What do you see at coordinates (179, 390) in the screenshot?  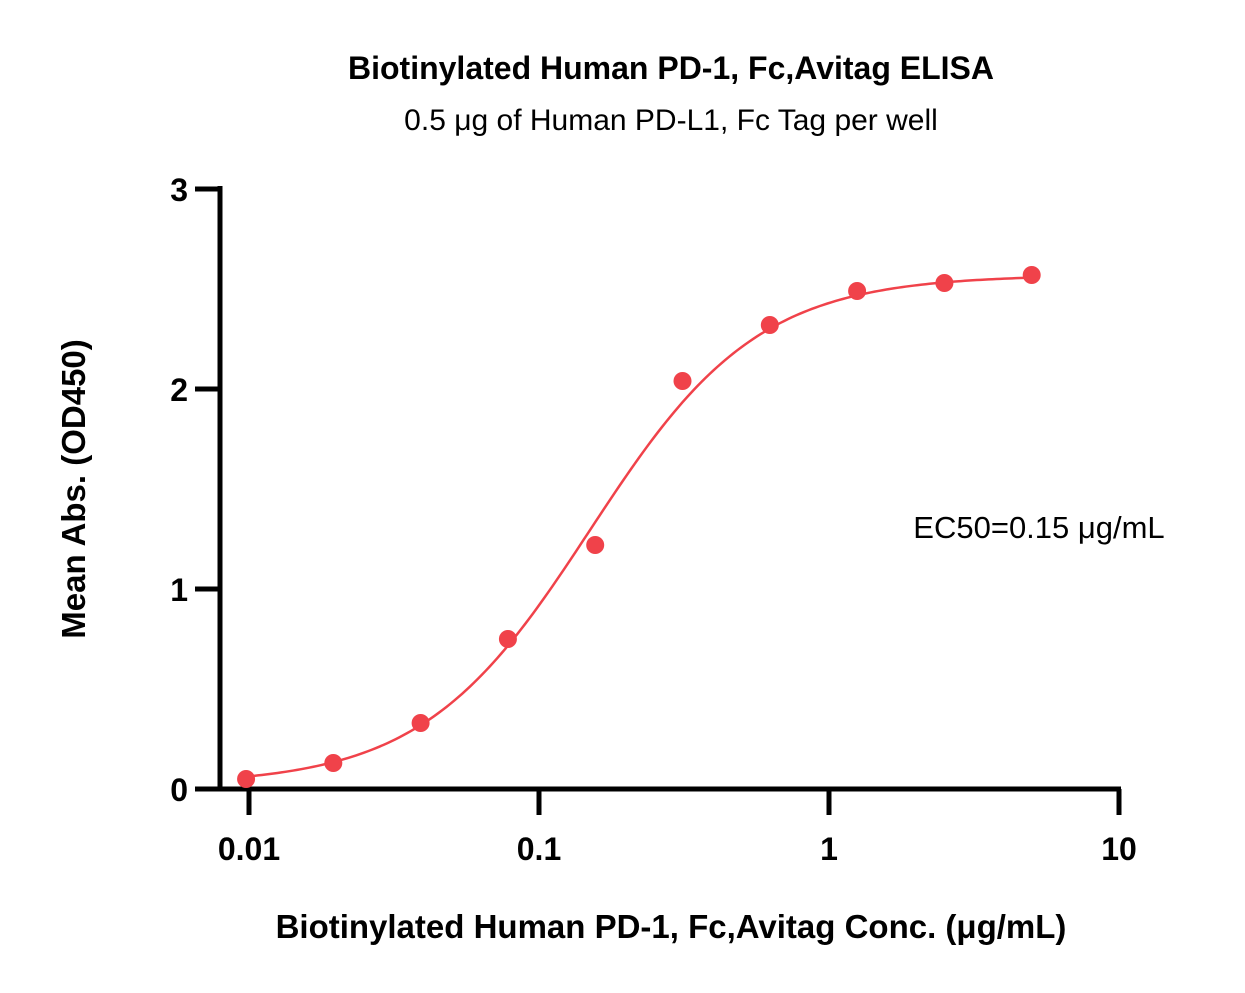 I see `y-tick-label: 2` at bounding box center [179, 390].